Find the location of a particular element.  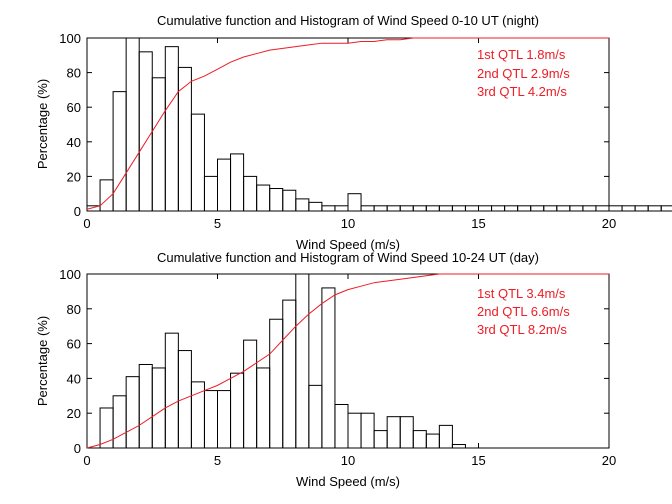

quartile-1-annotation: 1st QTL 3.4m/s is located at coordinates (521, 293).